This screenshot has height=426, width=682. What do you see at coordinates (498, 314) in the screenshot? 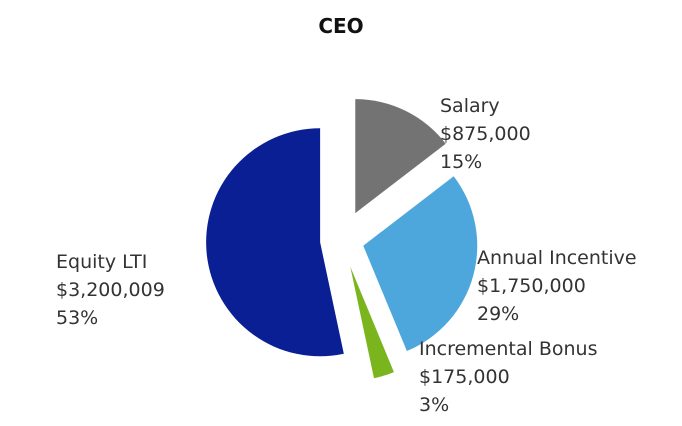
I see `label-annual-incentive-pct: 29%` at bounding box center [498, 314].